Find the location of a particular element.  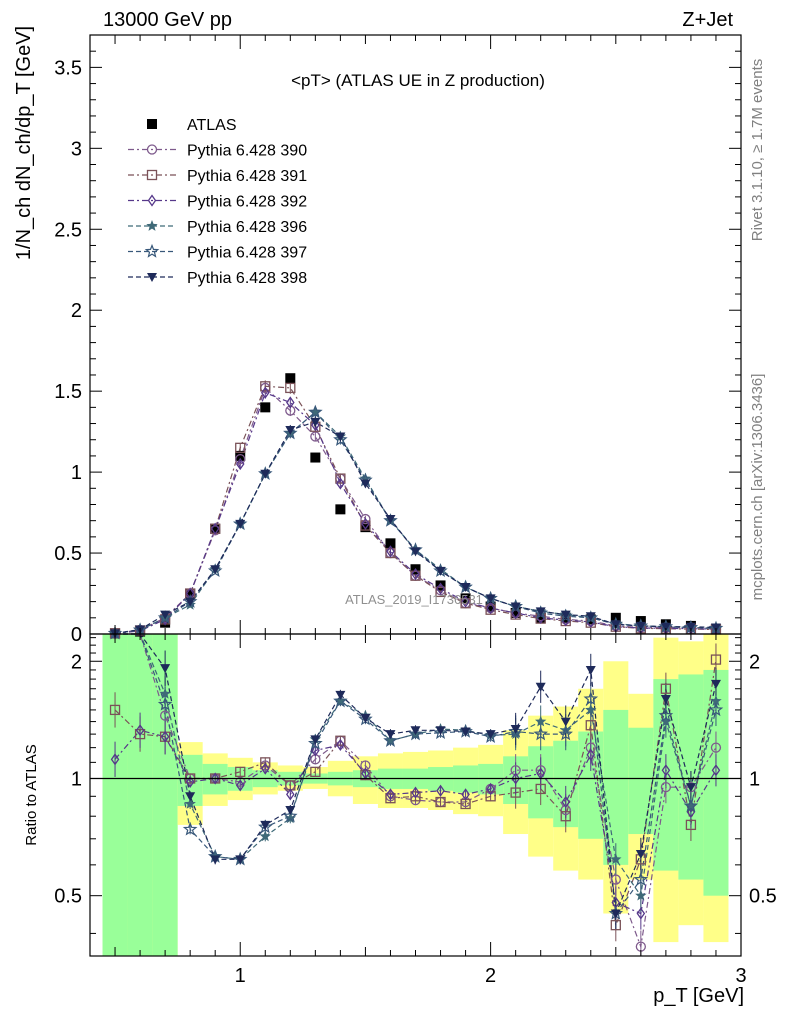

top-y-tick-label: 1.5 is located at coordinates (68, 392).